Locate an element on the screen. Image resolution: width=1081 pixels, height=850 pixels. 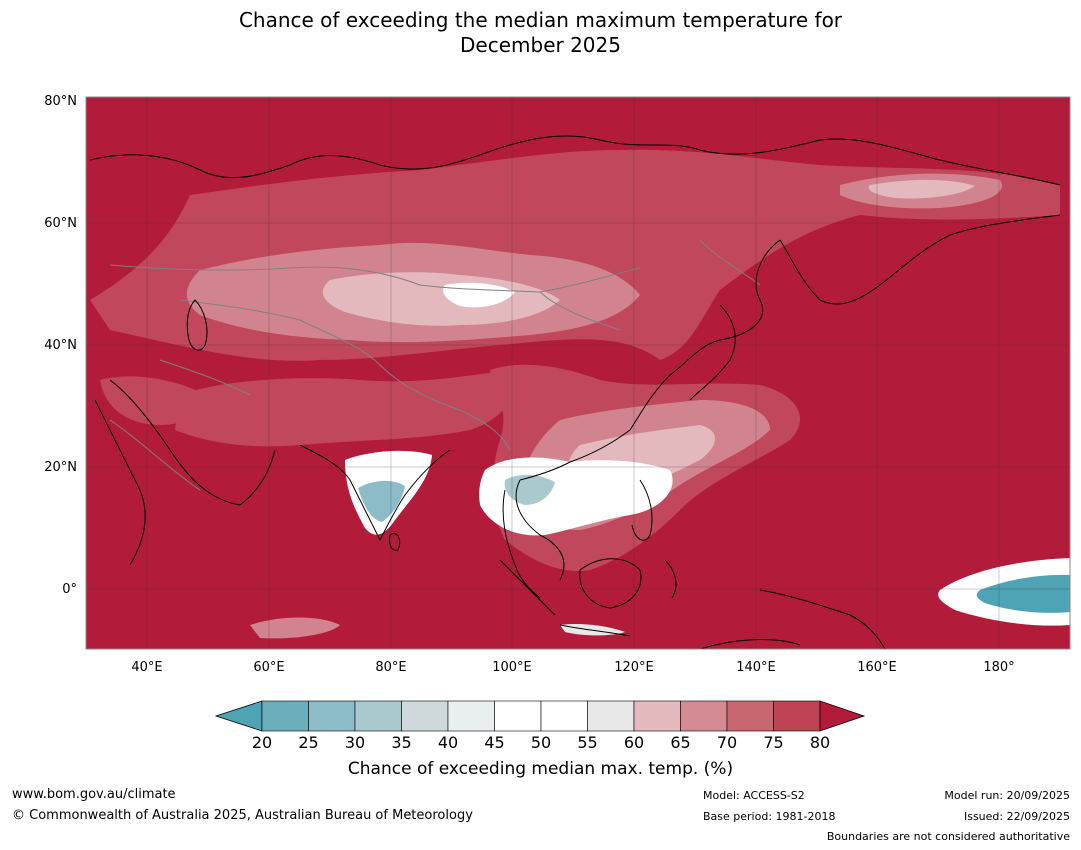
zone-pacific-blue is located at coordinates (1023, 593).